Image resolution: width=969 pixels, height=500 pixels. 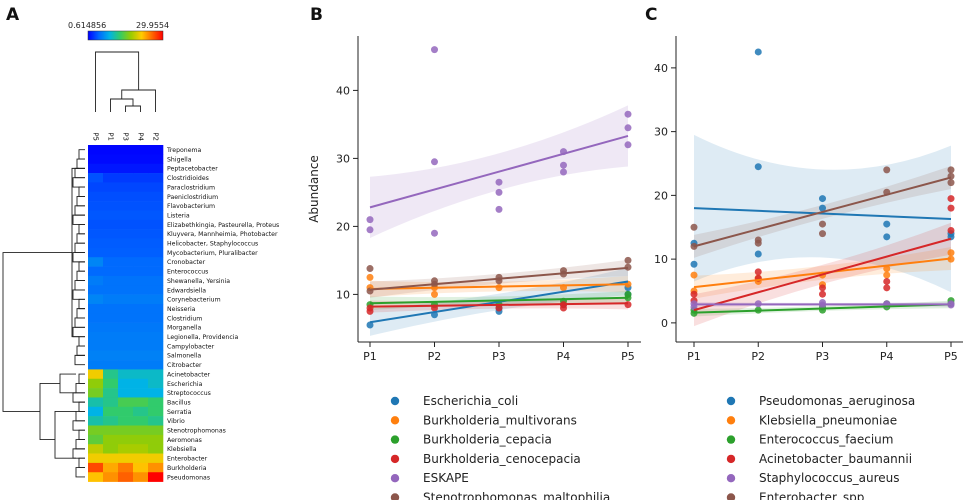 What do you see at coordinates (887, 356) in the screenshot?
I see `x-tick-label: P4` at bounding box center [887, 356].